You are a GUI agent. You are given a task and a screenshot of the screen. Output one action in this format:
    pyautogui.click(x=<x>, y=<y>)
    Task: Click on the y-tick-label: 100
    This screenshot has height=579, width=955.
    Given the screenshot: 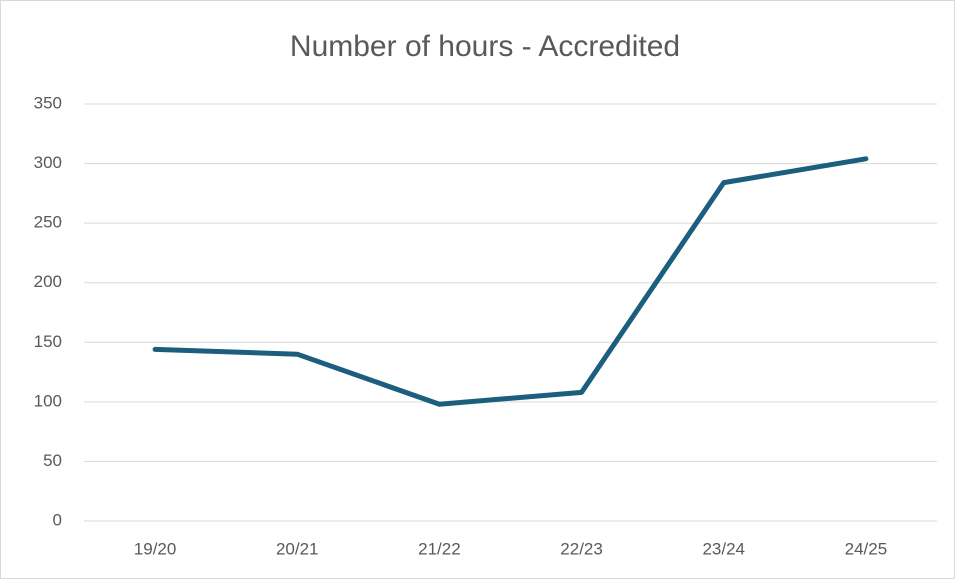 What is the action you would take?
    pyautogui.click(x=48, y=400)
    